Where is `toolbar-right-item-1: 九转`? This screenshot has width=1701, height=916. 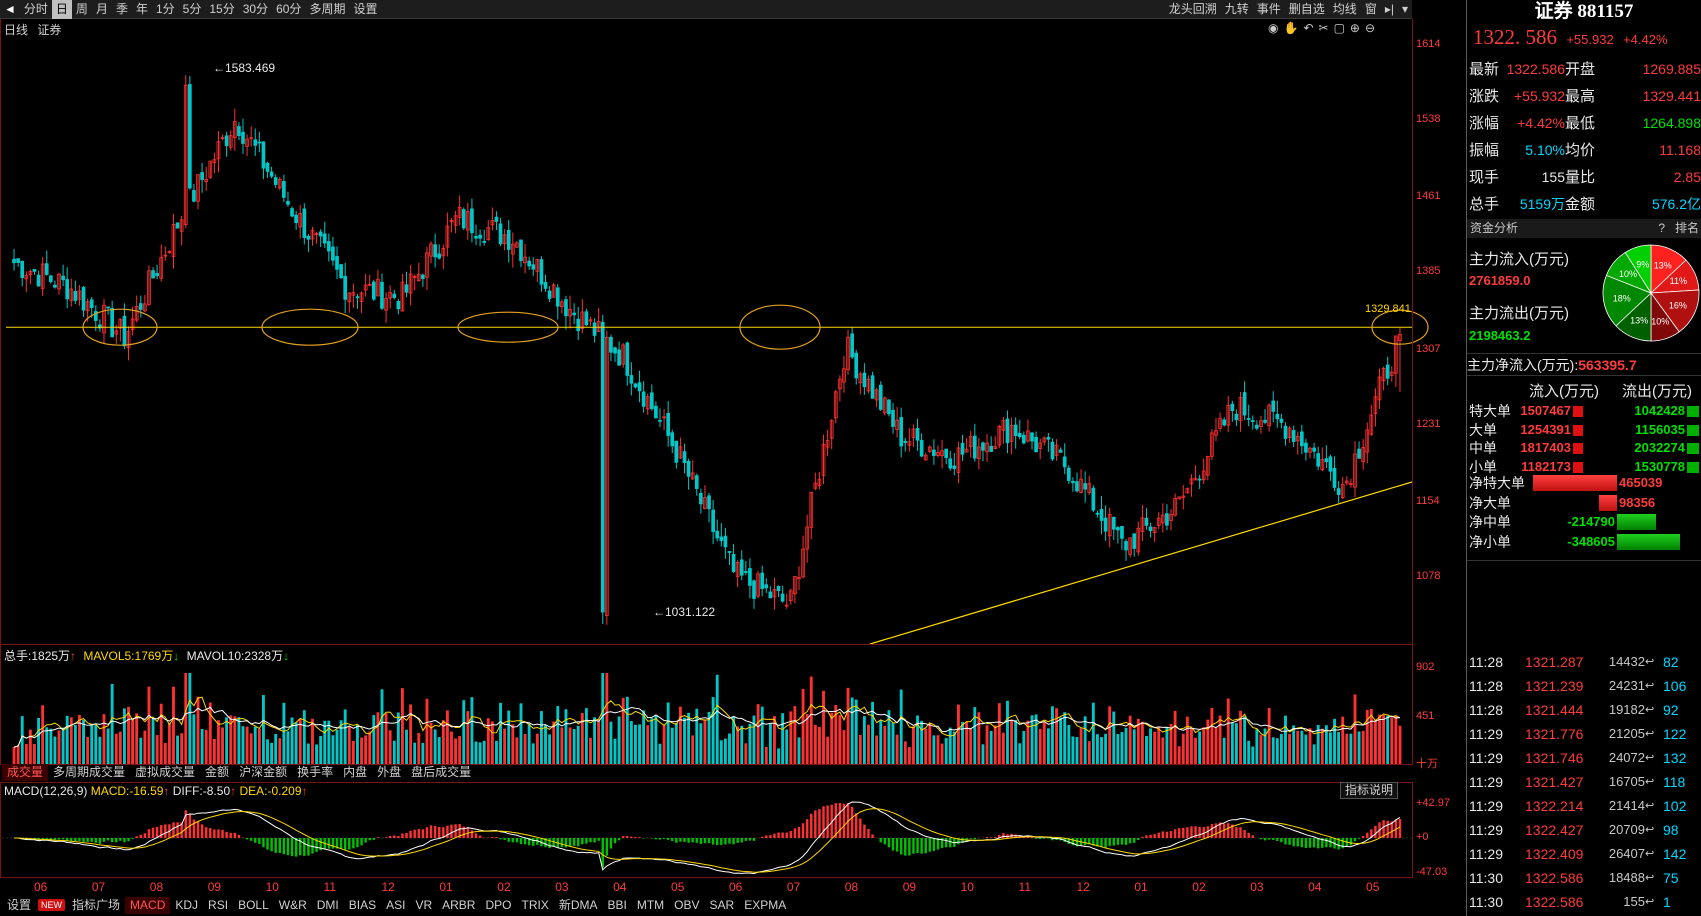
toolbar-right-item-1: 九转 is located at coordinates (1236, 9).